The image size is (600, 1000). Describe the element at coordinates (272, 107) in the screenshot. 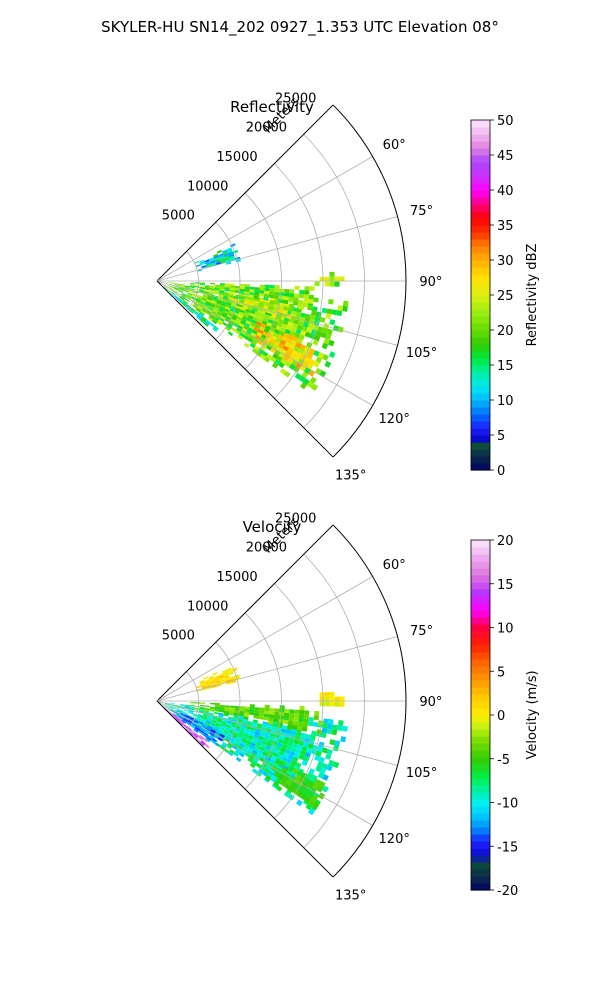

I see `reflectivity-title: Reflectivity` at that location.